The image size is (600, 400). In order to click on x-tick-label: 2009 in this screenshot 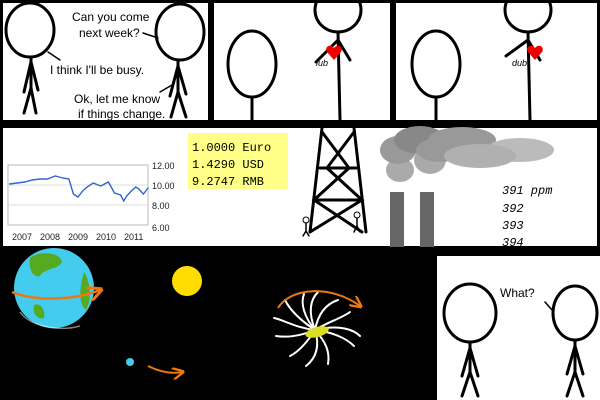, I will do `click(78, 237)`.